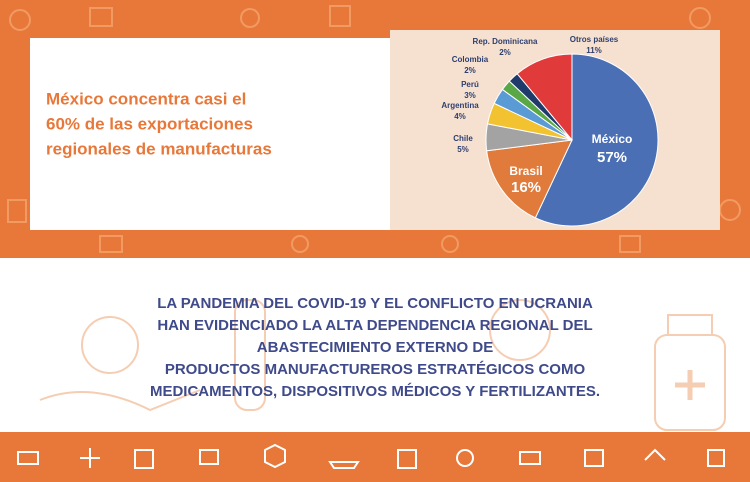 The height and width of the screenshot is (482, 750). I want to click on slice-value-label: 5%, so click(463, 149).